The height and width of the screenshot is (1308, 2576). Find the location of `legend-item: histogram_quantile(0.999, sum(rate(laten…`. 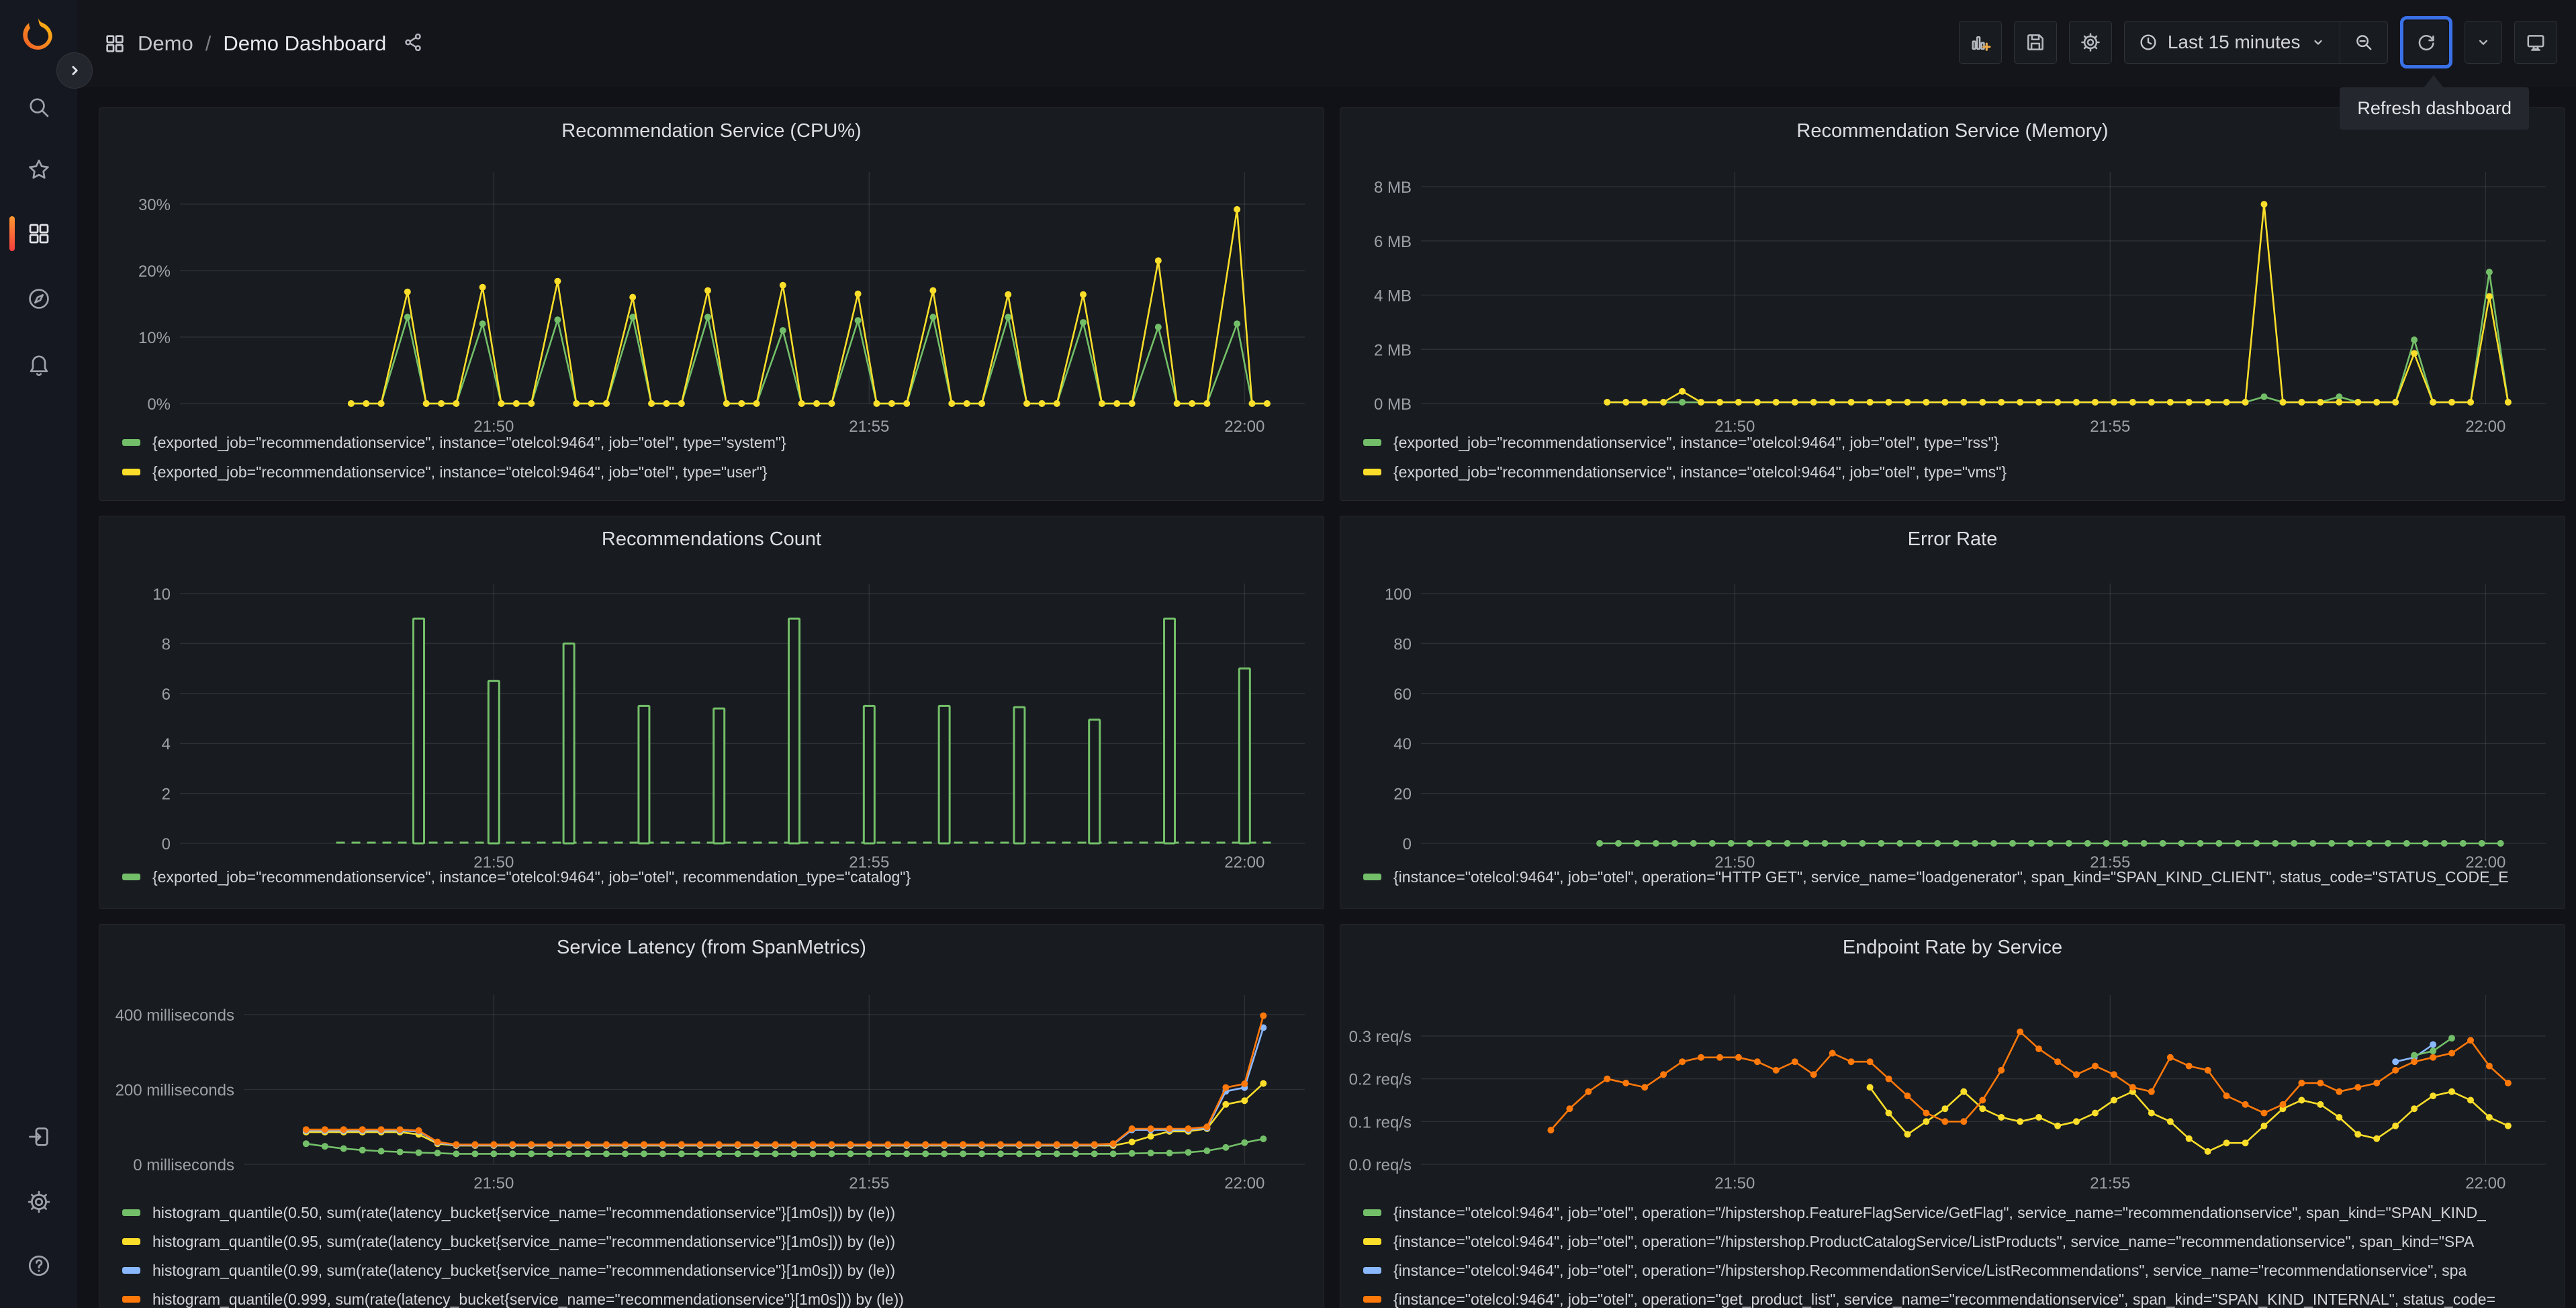

legend-item: histogram_quantile(0.999, sum(rate(laten… is located at coordinates (716, 1298).